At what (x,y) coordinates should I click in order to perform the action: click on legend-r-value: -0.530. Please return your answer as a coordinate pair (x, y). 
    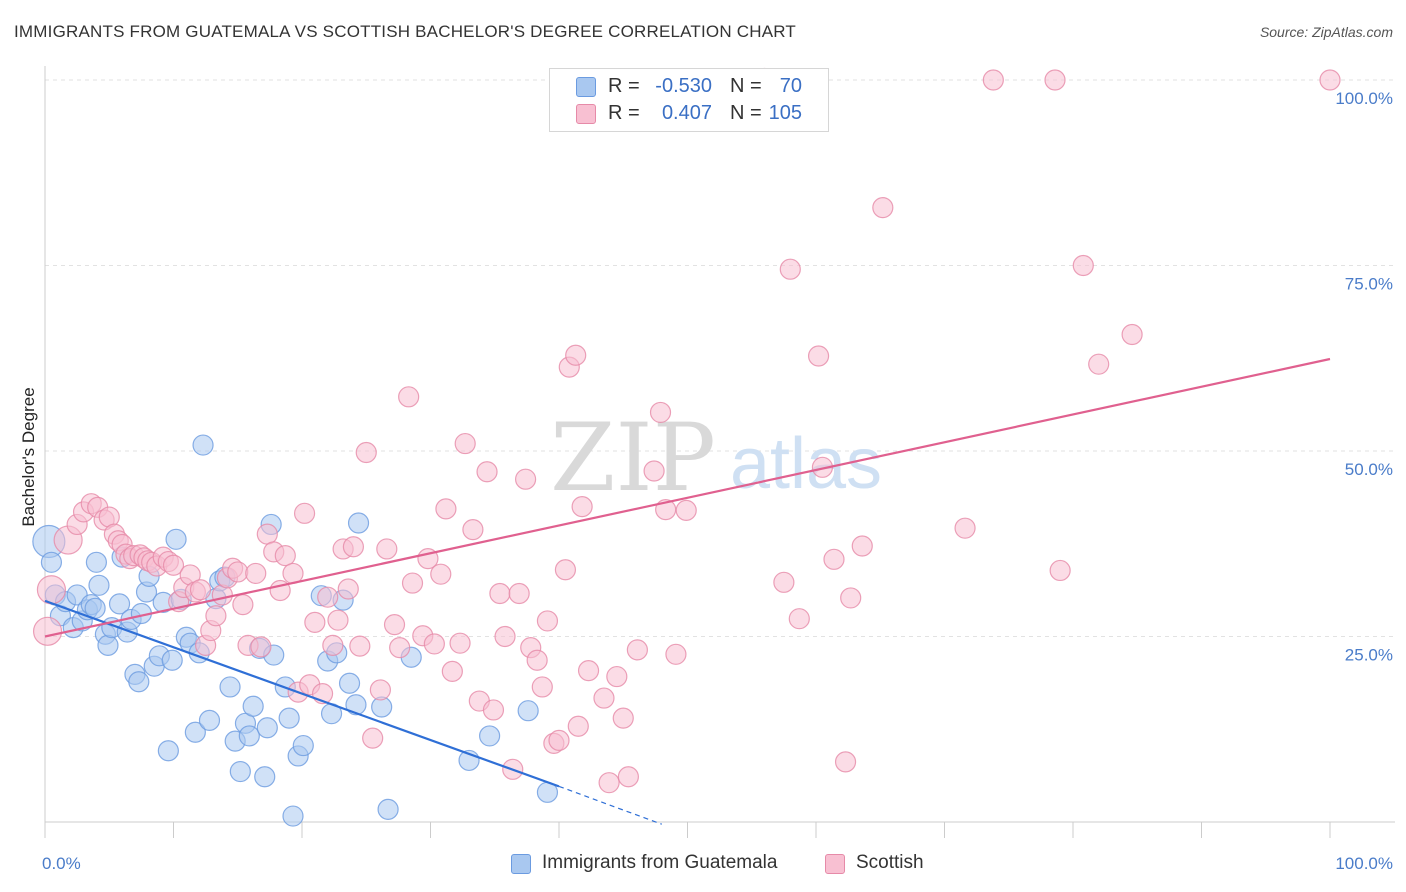
    Looking at the image, I should click on (683, 86).